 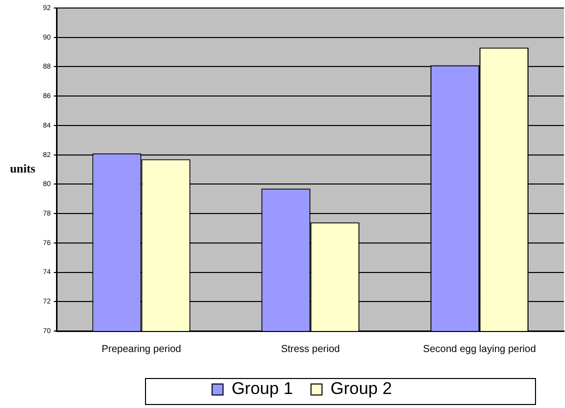 What do you see at coordinates (361, 388) in the screenshot?
I see `legend-label: Group 2` at bounding box center [361, 388].